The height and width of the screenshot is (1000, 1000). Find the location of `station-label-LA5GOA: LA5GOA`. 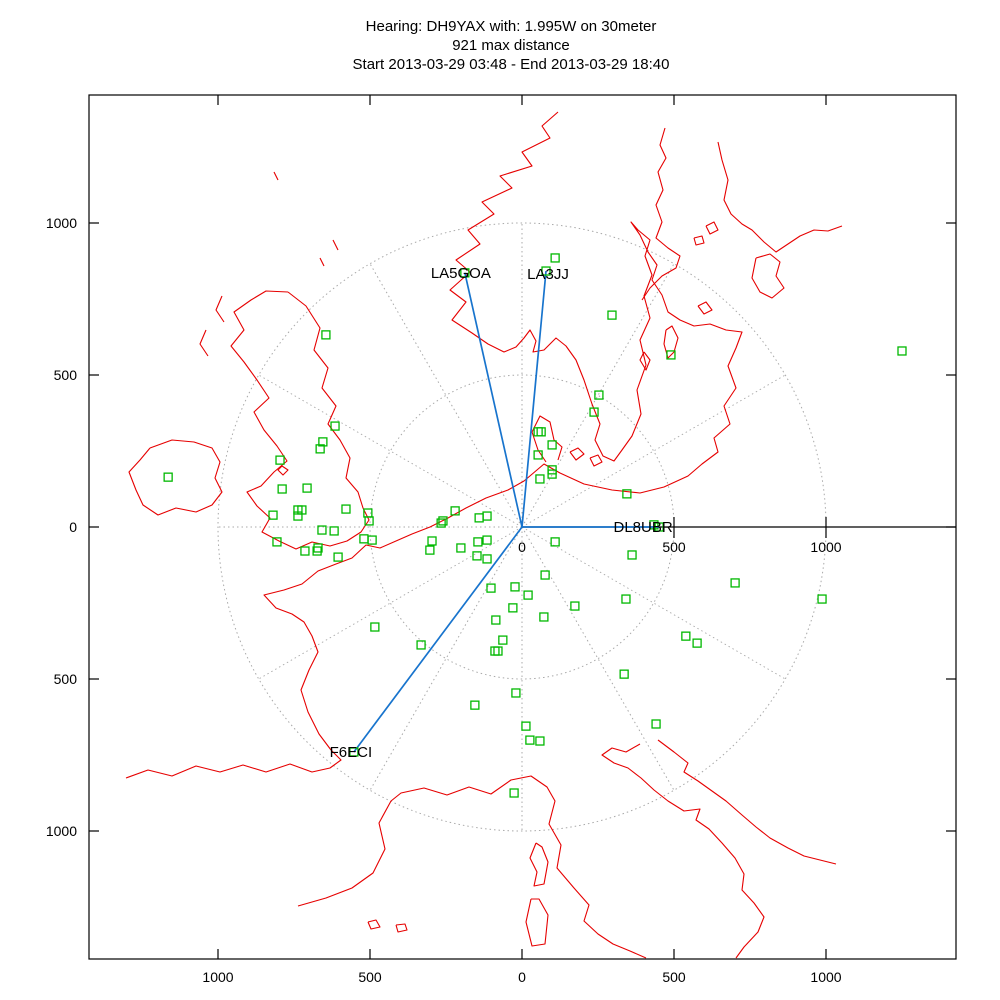

station-label-LA5GOA: LA5GOA is located at coordinates (461, 273).